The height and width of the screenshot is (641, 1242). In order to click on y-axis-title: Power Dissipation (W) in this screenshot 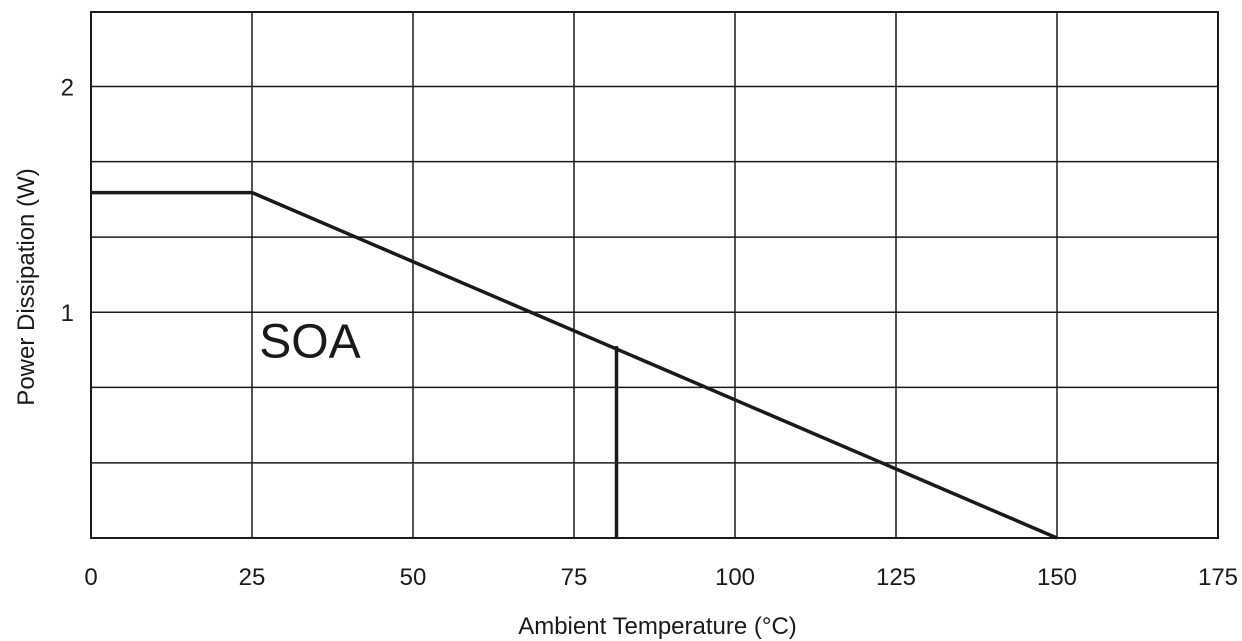, I will do `click(26, 286)`.